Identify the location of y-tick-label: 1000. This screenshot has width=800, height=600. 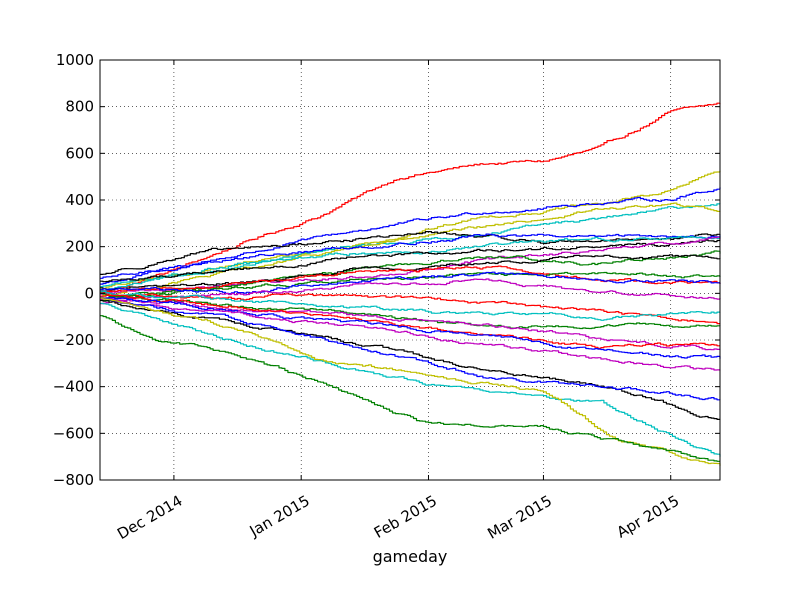
(75, 60).